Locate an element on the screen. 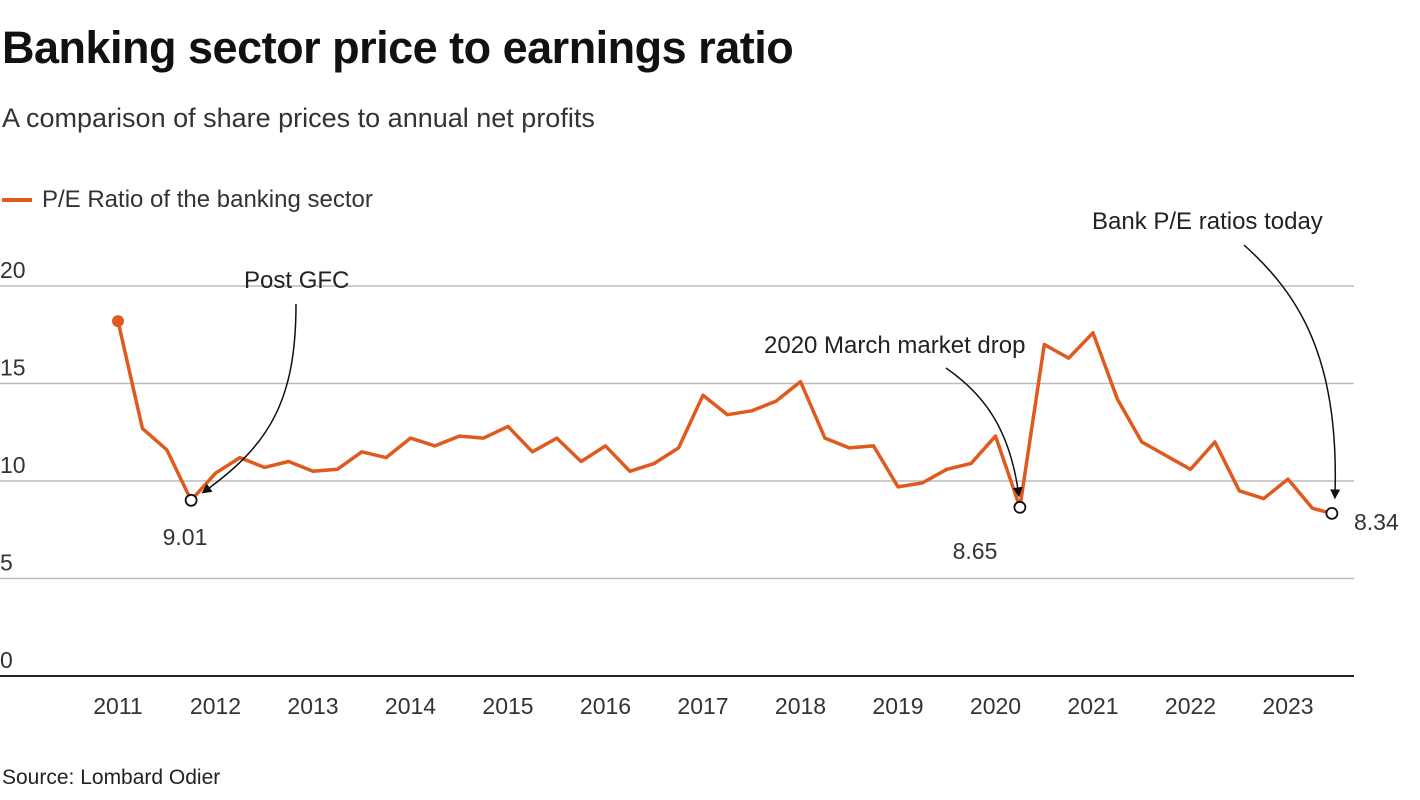  data-label: 9.01 is located at coordinates (185, 537).